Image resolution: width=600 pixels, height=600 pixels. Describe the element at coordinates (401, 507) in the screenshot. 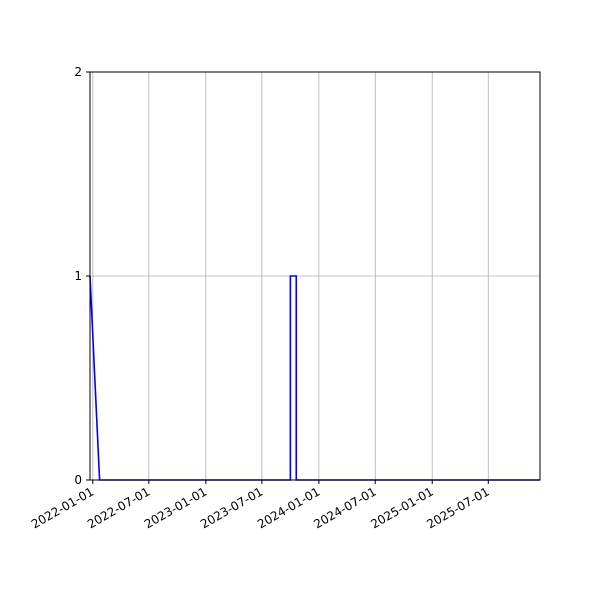

I see `x-tick-label: 2025-01-01` at that location.